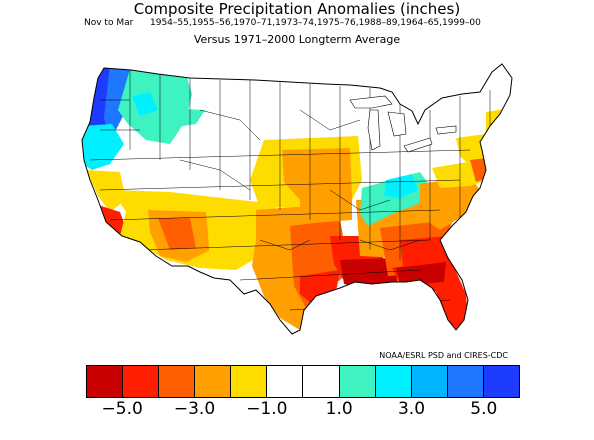  Describe the element at coordinates (145, 104) in the screenshot. I see `region-washington-blue-spots` at that location.